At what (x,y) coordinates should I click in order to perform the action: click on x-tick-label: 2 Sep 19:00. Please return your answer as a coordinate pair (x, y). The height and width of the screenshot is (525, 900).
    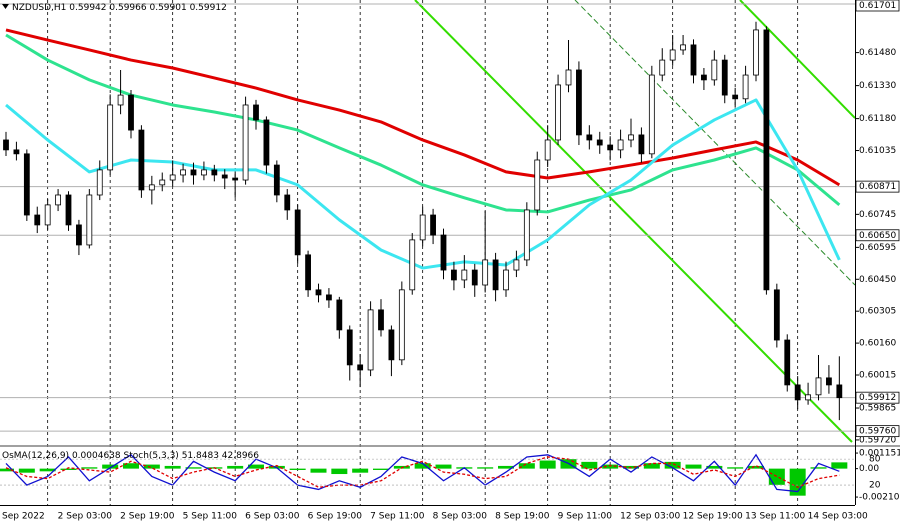
    Looking at the image, I should click on (147, 517).